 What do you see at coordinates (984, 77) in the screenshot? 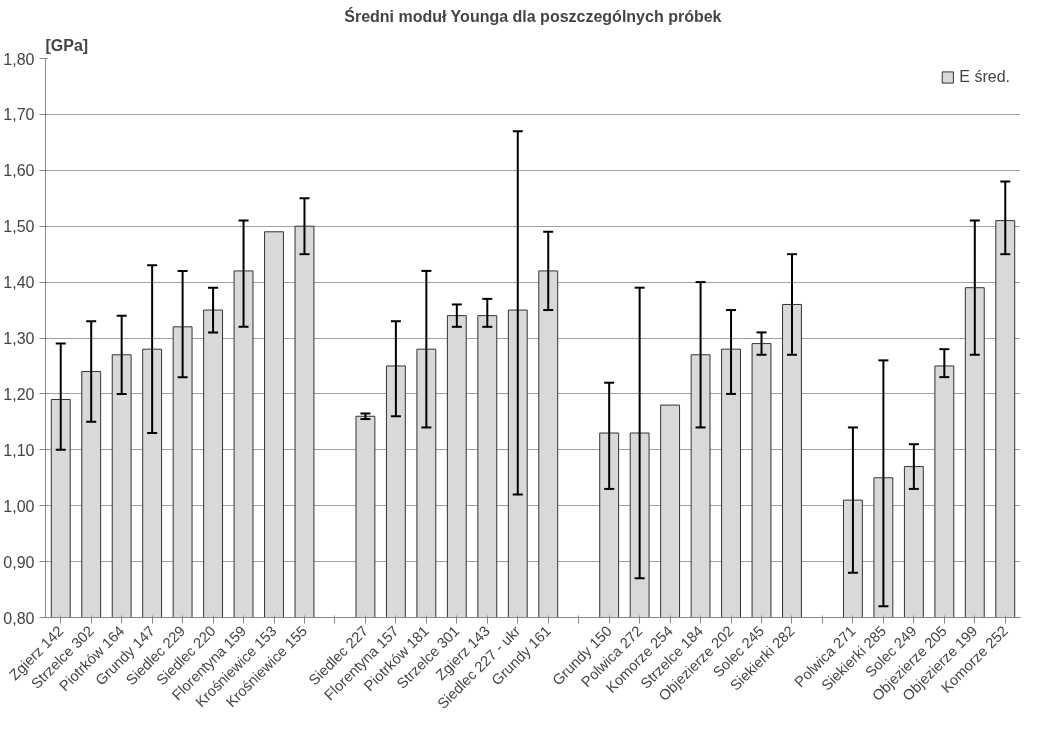
I see `legend-label: E śred.` at bounding box center [984, 77].